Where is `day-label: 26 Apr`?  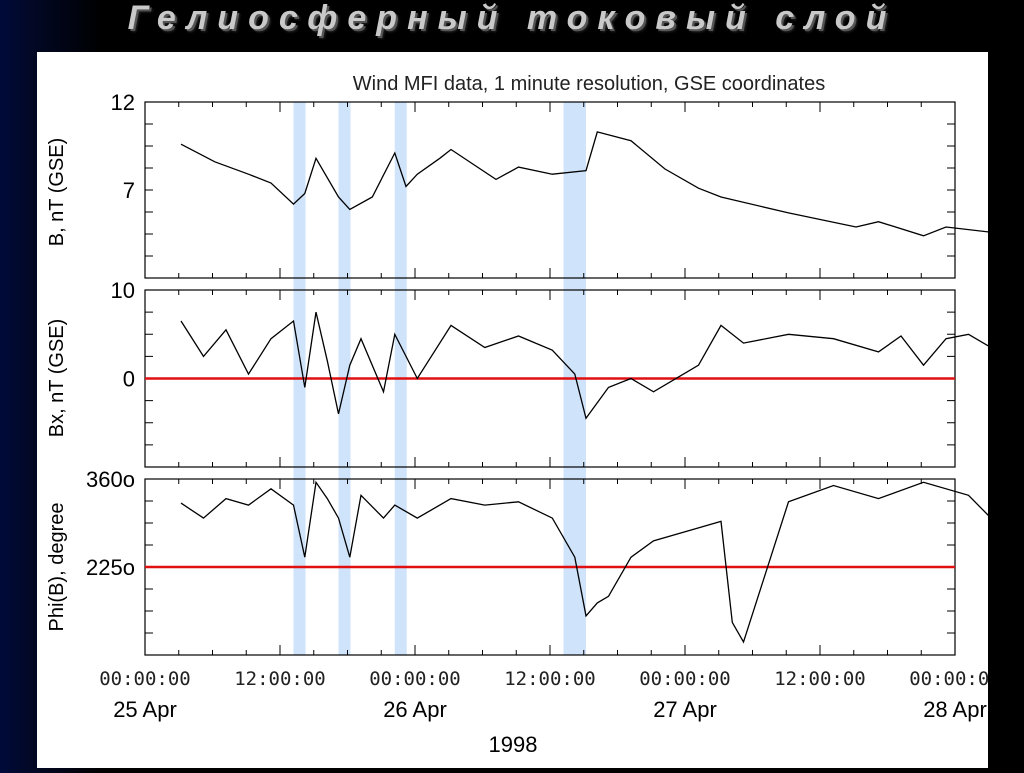
day-label: 26 Apr is located at coordinates (415, 709).